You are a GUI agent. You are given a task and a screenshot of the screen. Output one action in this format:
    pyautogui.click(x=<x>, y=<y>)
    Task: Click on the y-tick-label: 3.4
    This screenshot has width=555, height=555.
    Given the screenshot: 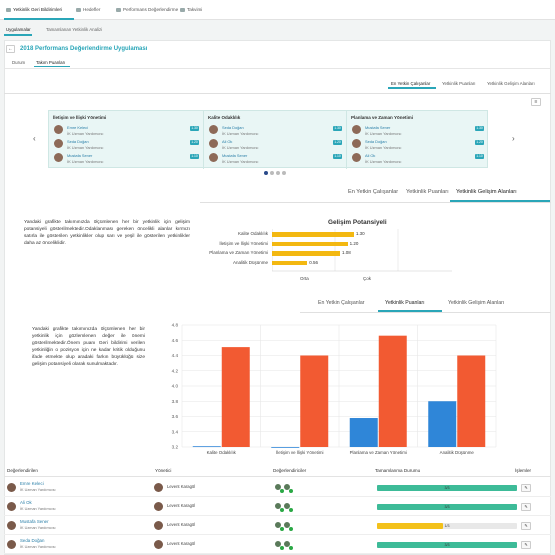 What is the action you would take?
    pyautogui.click(x=175, y=431)
    